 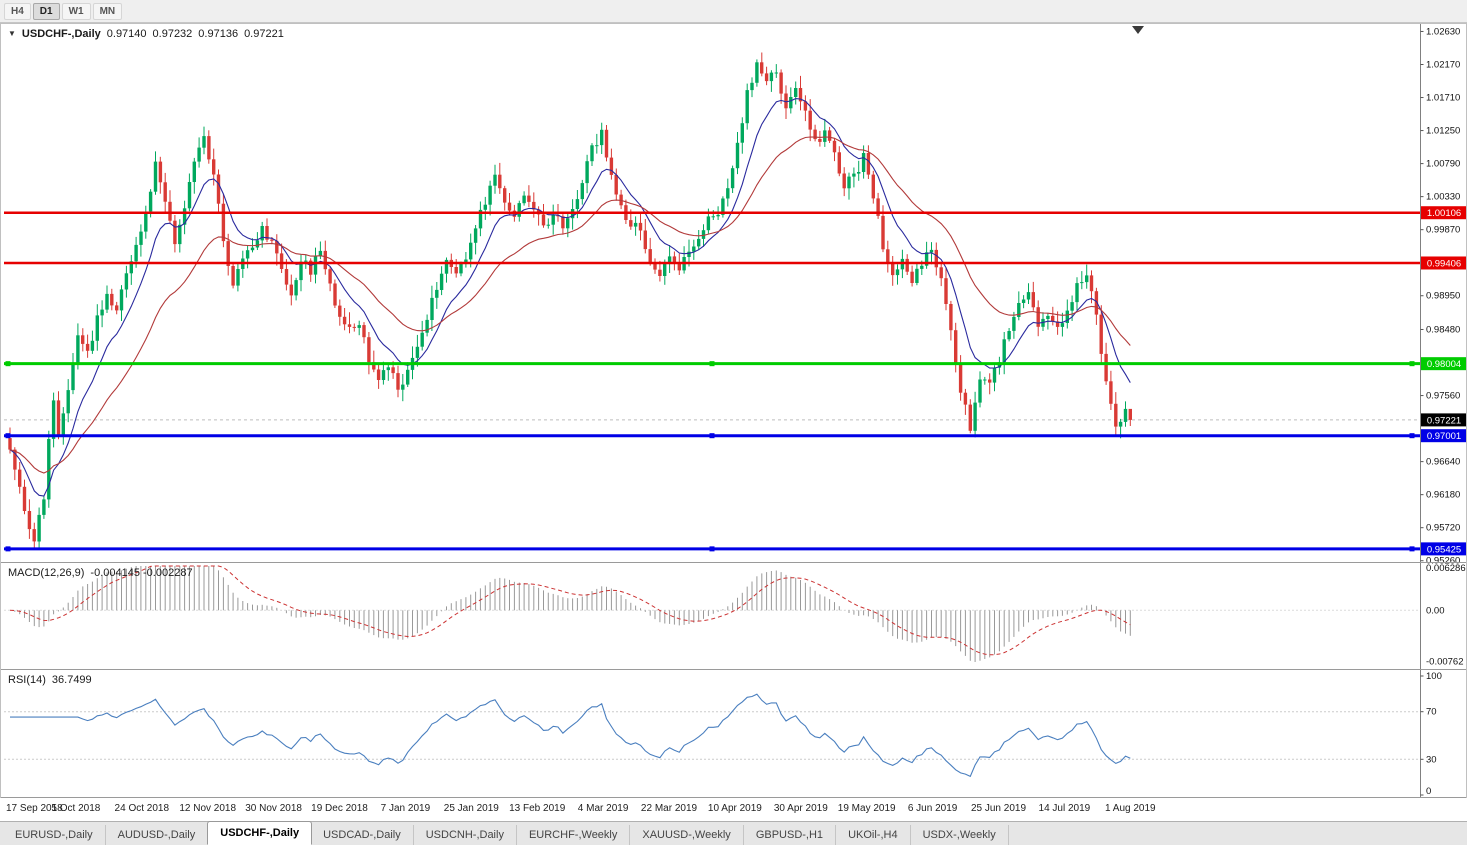 What do you see at coordinates (537, 808) in the screenshot?
I see `date-label: 13 Feb 2019` at bounding box center [537, 808].